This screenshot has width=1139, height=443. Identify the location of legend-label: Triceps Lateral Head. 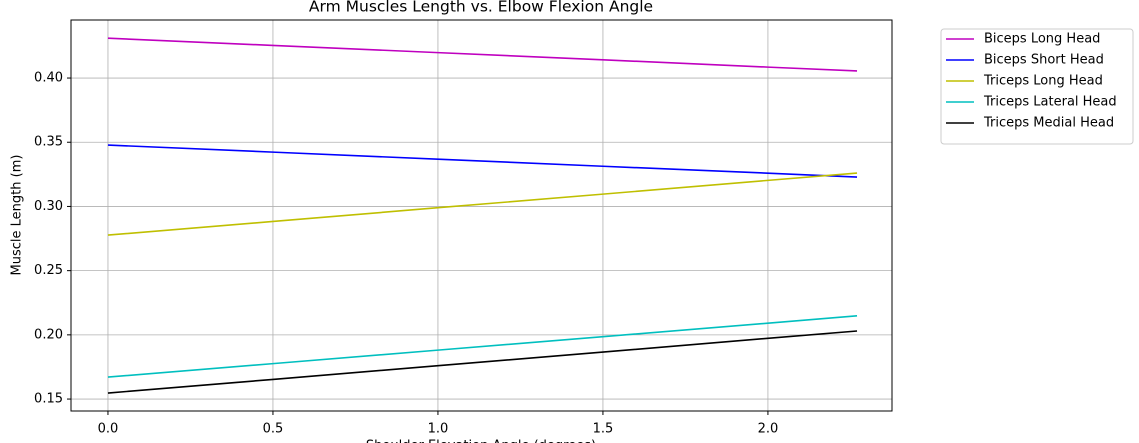
(1050, 102).